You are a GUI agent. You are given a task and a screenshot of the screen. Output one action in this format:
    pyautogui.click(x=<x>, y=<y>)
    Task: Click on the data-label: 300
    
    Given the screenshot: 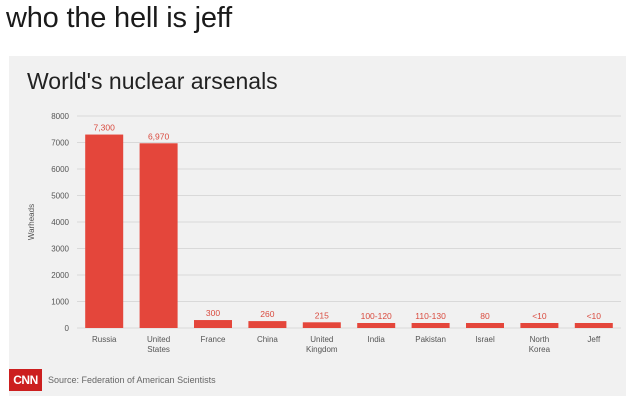 What is the action you would take?
    pyautogui.click(x=213, y=313)
    